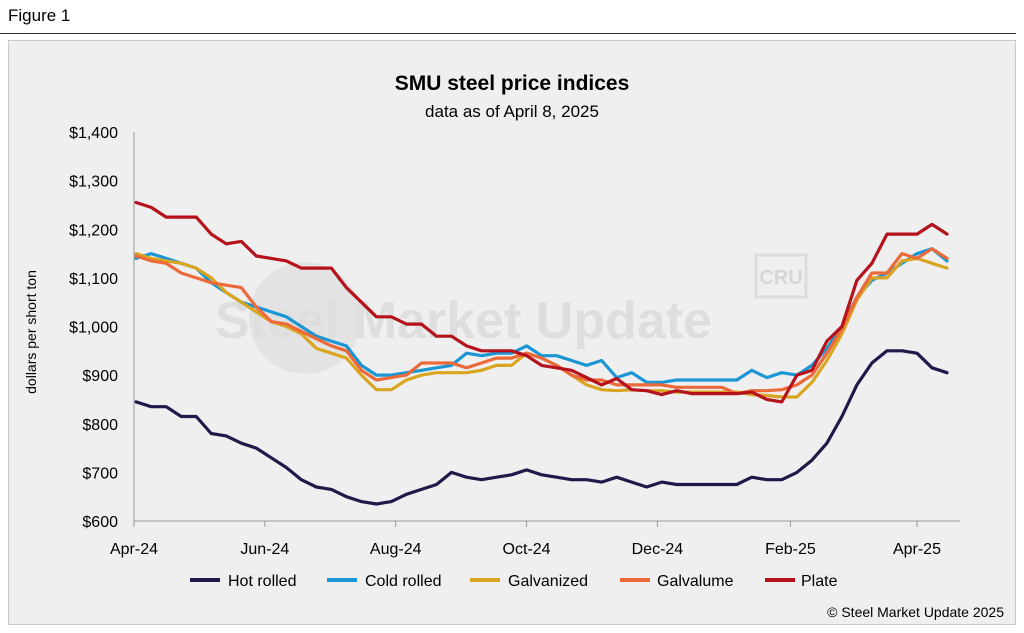 The width and height of the screenshot is (1024, 633). Describe the element at coordinates (93, 279) in the screenshot. I see `y-tick-label: $1,100` at that location.